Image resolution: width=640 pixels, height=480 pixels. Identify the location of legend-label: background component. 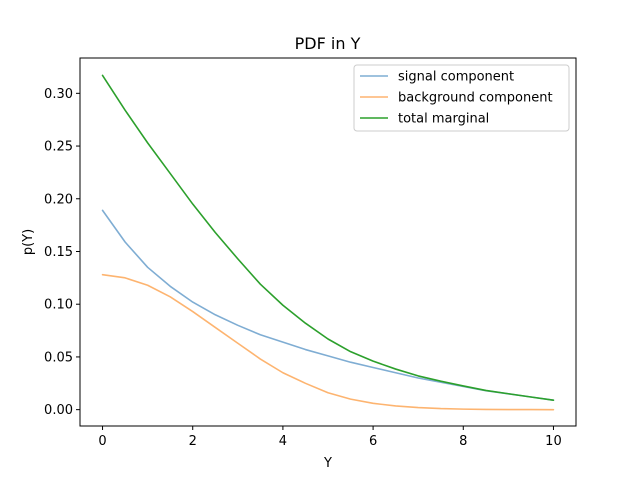
(475, 98).